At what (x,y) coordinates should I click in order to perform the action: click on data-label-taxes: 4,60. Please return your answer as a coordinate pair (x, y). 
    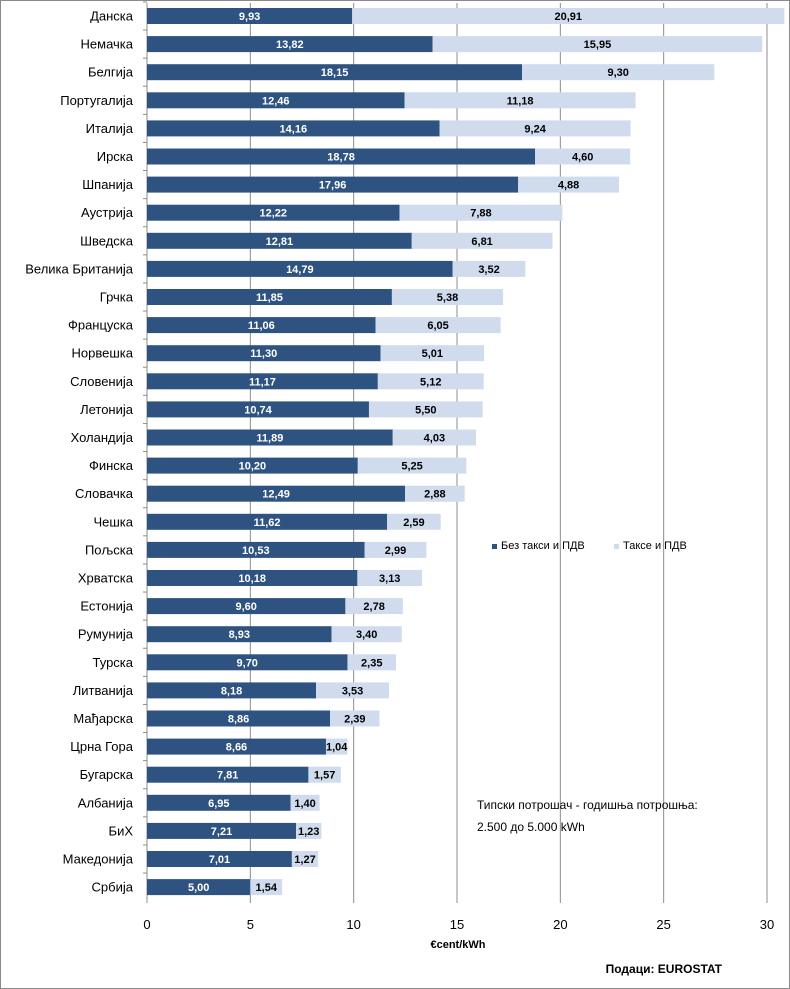
    Looking at the image, I should click on (582, 158).